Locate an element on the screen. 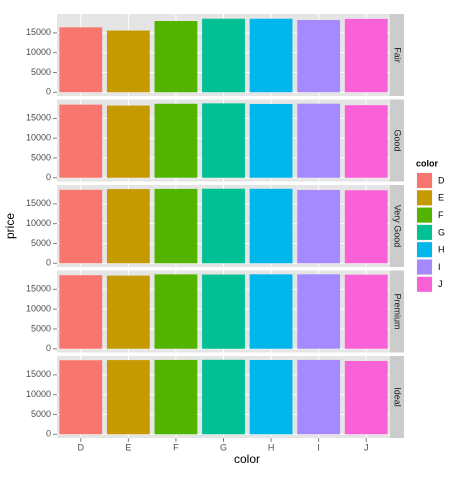 This screenshot has width=474, height=479. strip-label: Very Good is located at coordinates (398, 226).